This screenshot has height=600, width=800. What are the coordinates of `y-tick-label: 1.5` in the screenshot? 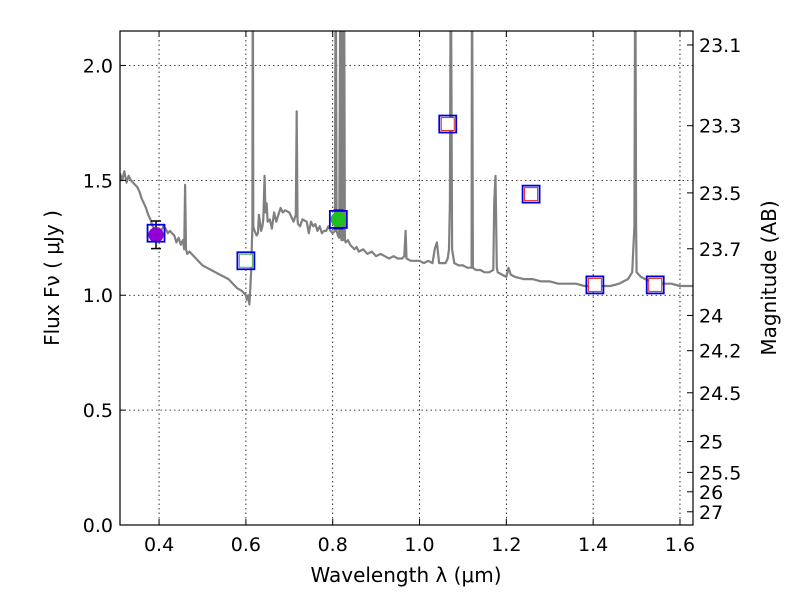 It's located at (98, 181).